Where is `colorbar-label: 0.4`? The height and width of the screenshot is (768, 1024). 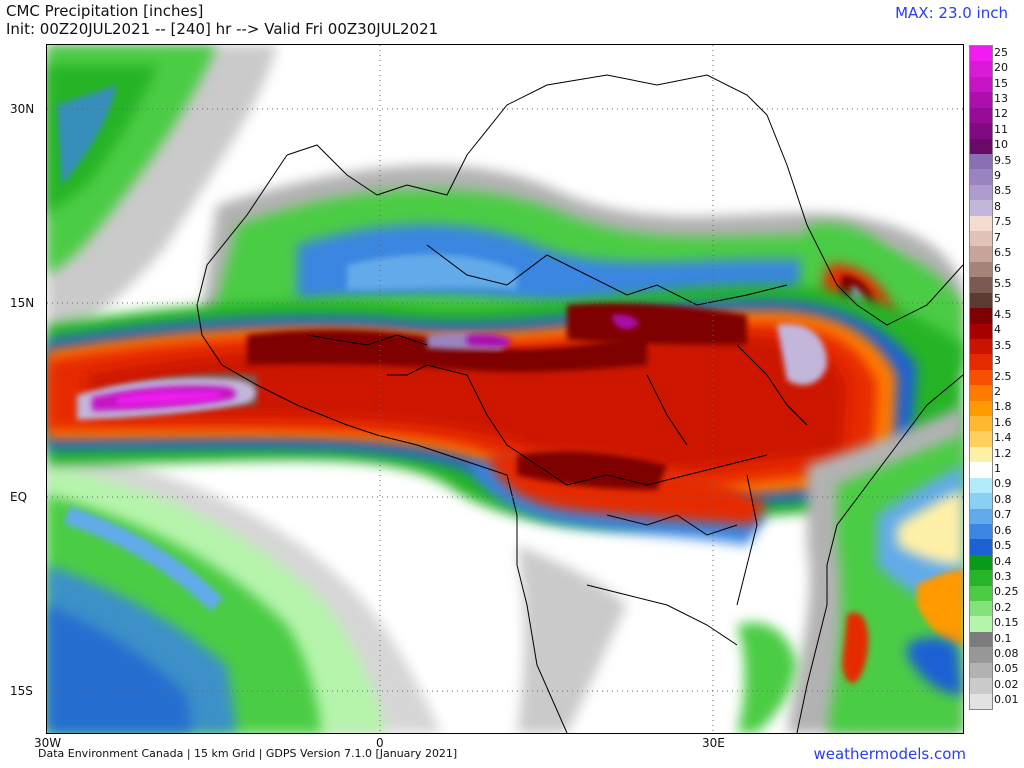 colorbar-label: 0.4 is located at coordinates (1003, 561).